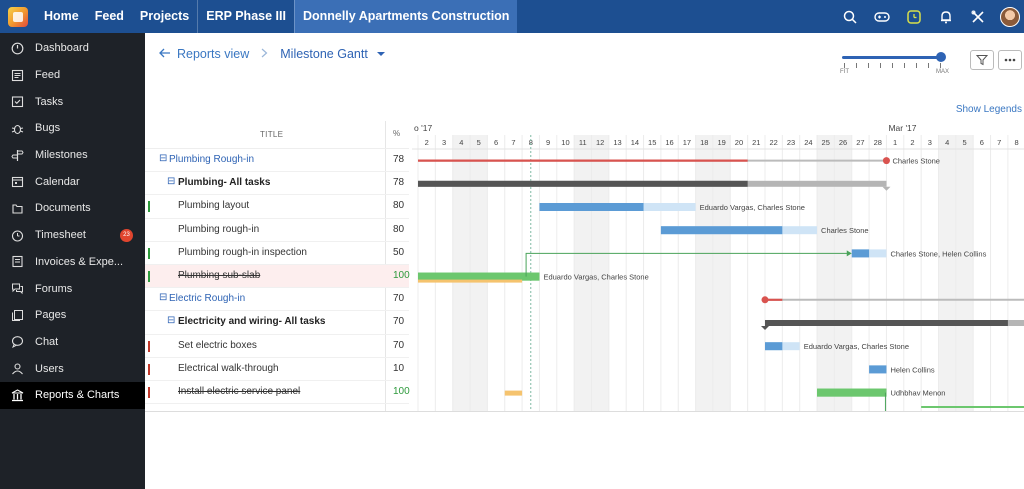  I want to click on sidebar-item-calendar: Calendar, so click(72, 181).